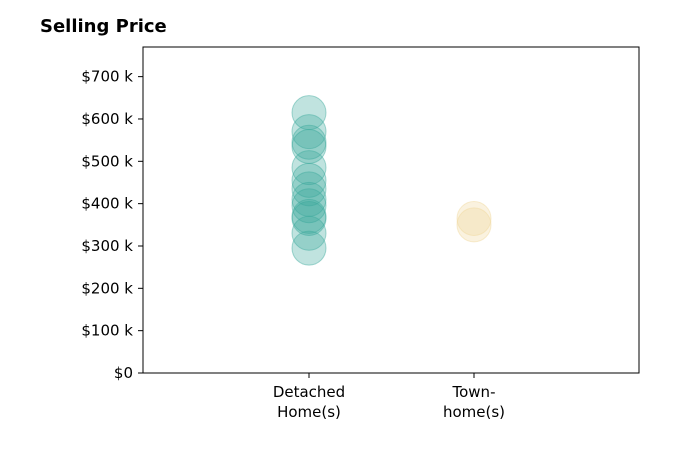  I want to click on y-tick-label: $600 k, so click(107, 119).